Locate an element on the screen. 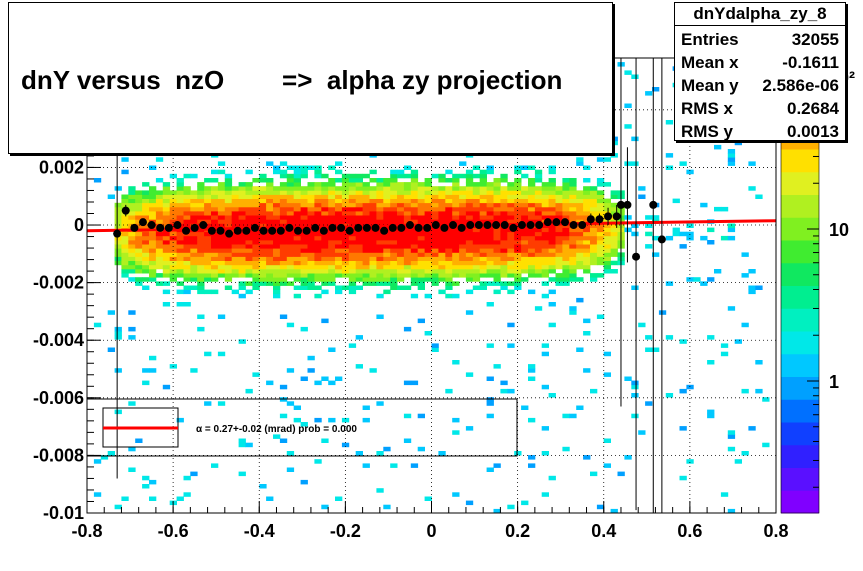  x-tick-label: 0 is located at coordinates (431, 531).